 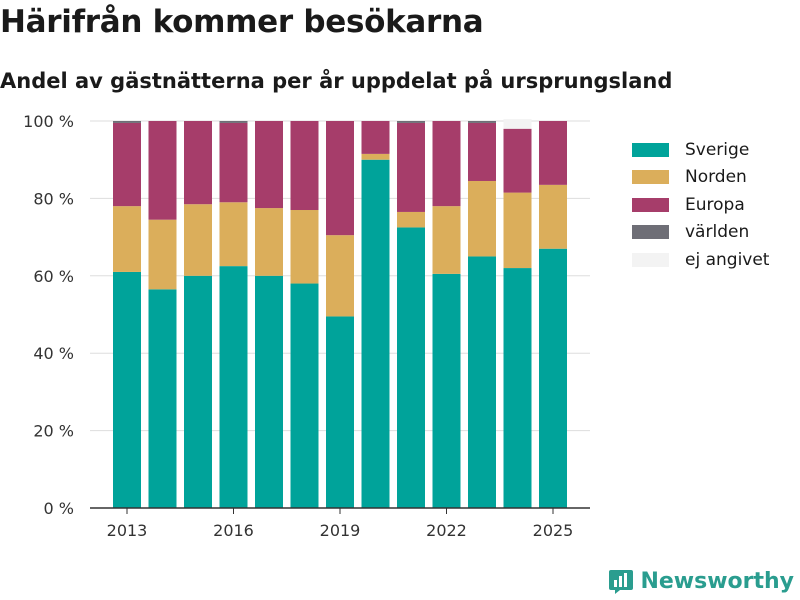 I want to click on legend-item: ej angivet, so click(x=700, y=260).